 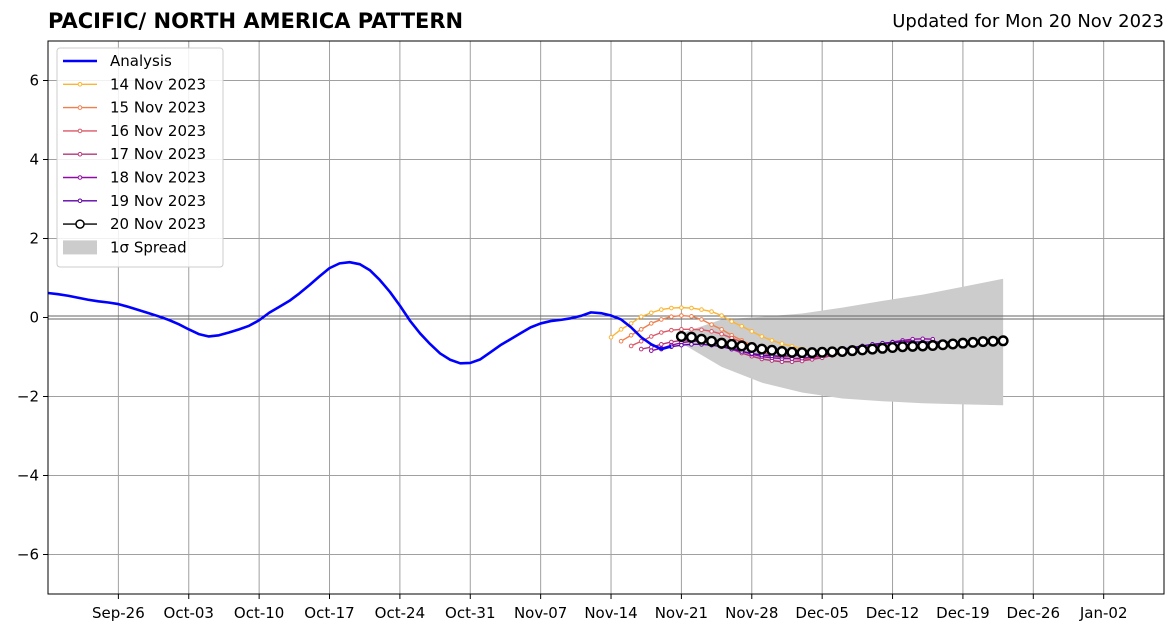 I want to click on y-tick-label: −2, so click(x=28, y=397).